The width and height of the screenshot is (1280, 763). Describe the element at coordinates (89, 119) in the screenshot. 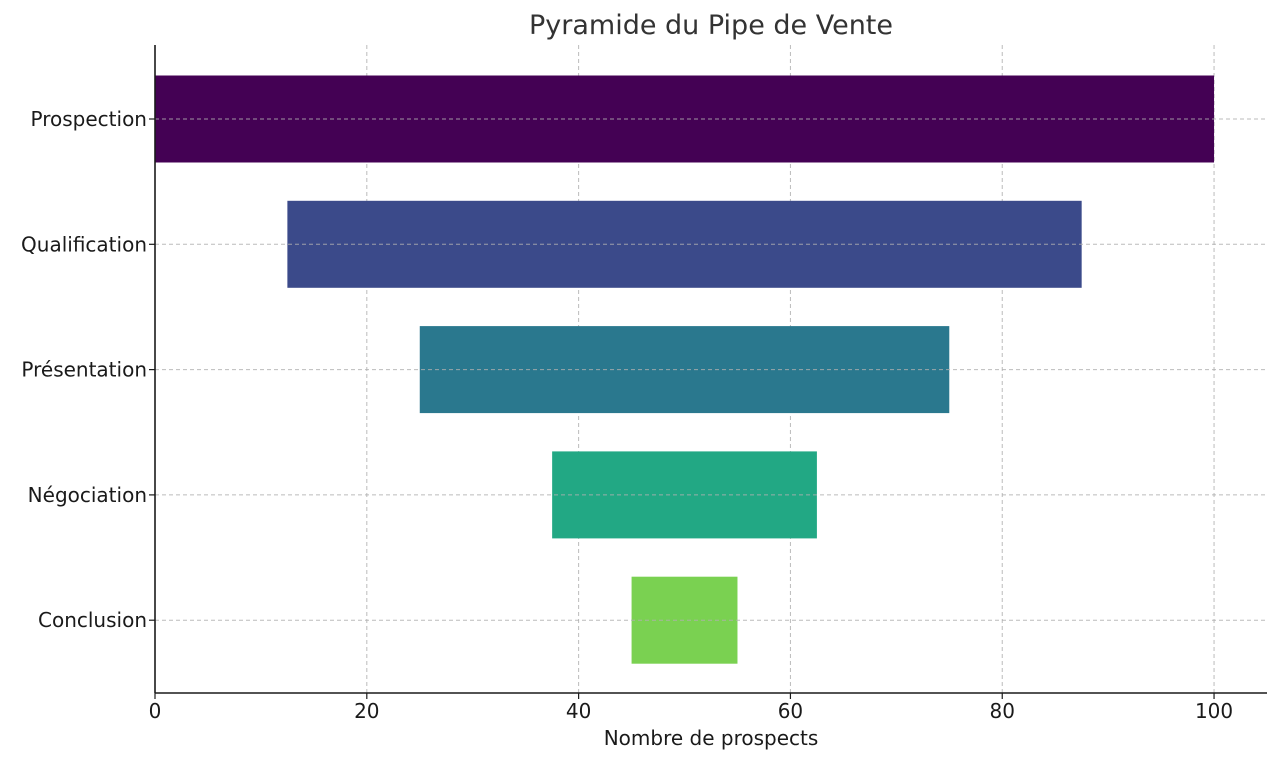

I see `y-tick-label: Prospection` at that location.